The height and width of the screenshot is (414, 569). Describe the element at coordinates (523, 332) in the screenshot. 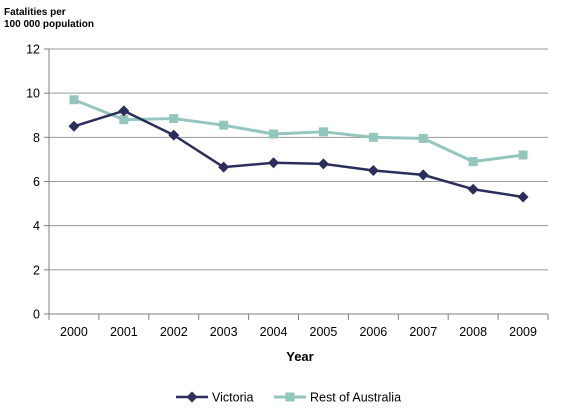

I see `x-tick-label: 2009` at that location.